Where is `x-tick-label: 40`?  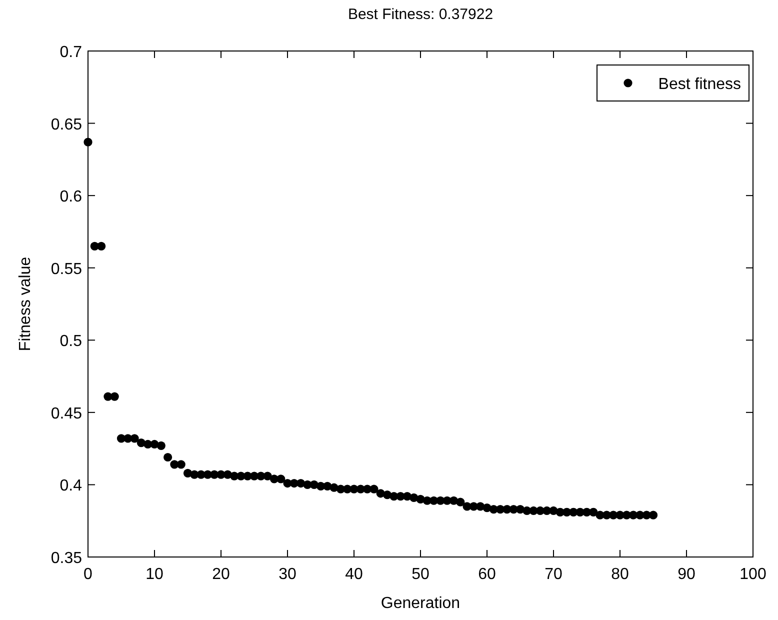
x-tick-label: 40 is located at coordinates (354, 574).